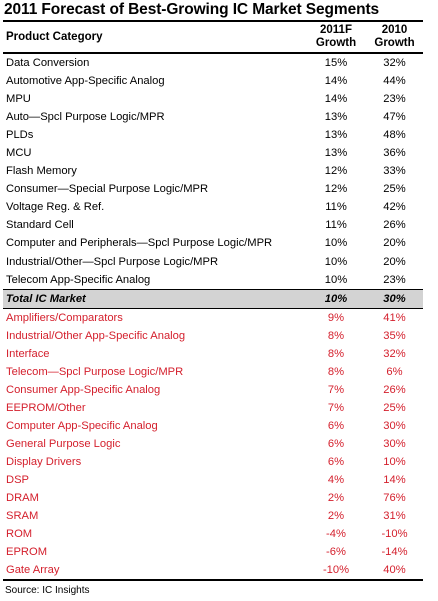 Image resolution: width=438 pixels, height=601 pixels. Describe the element at coordinates (40, 225) in the screenshot. I see `category-cell: Standard Cell` at that location.